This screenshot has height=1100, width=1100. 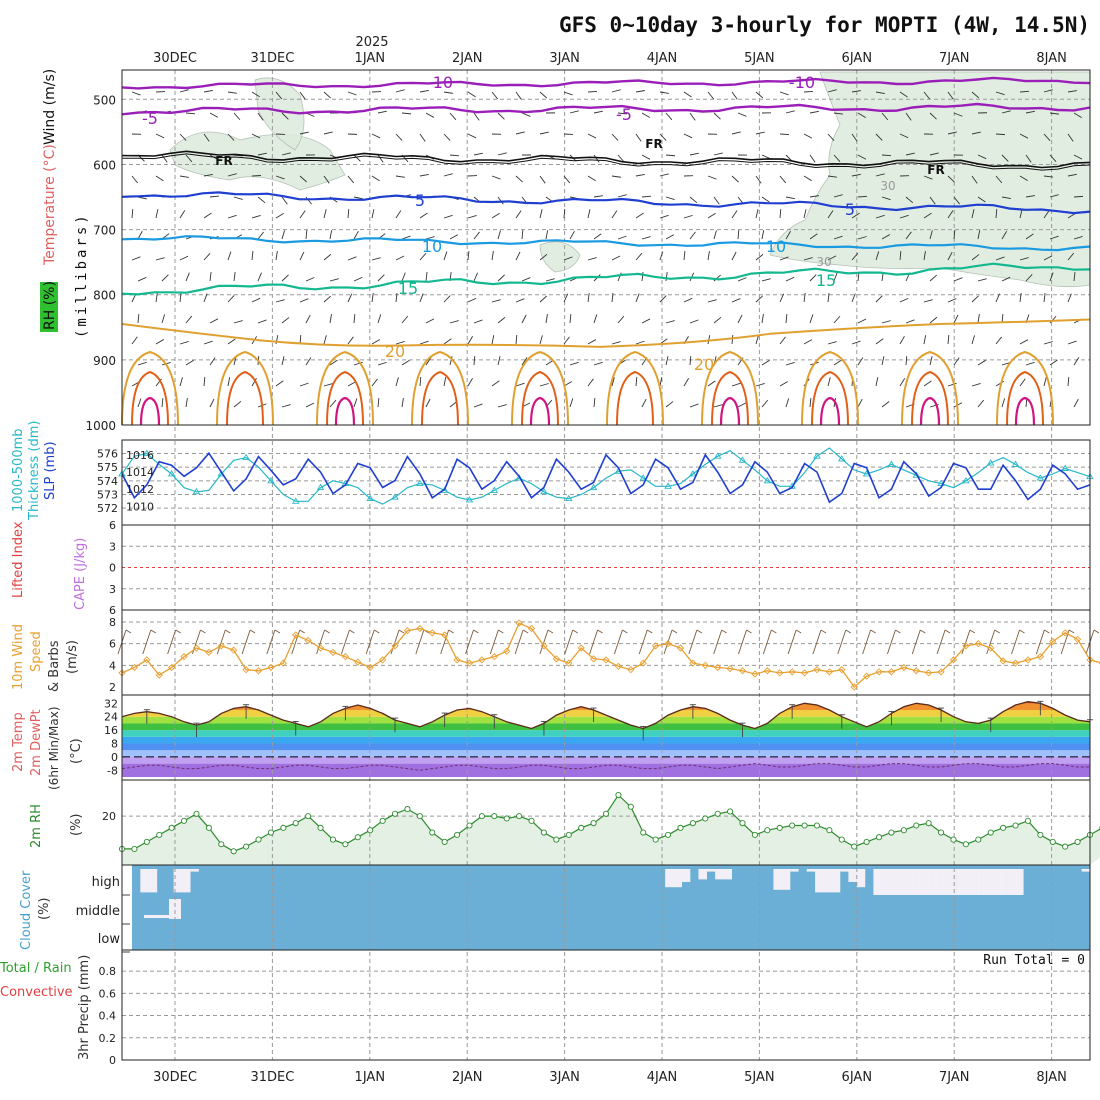 I want to click on contour-label: -10, so click(x=440, y=82).